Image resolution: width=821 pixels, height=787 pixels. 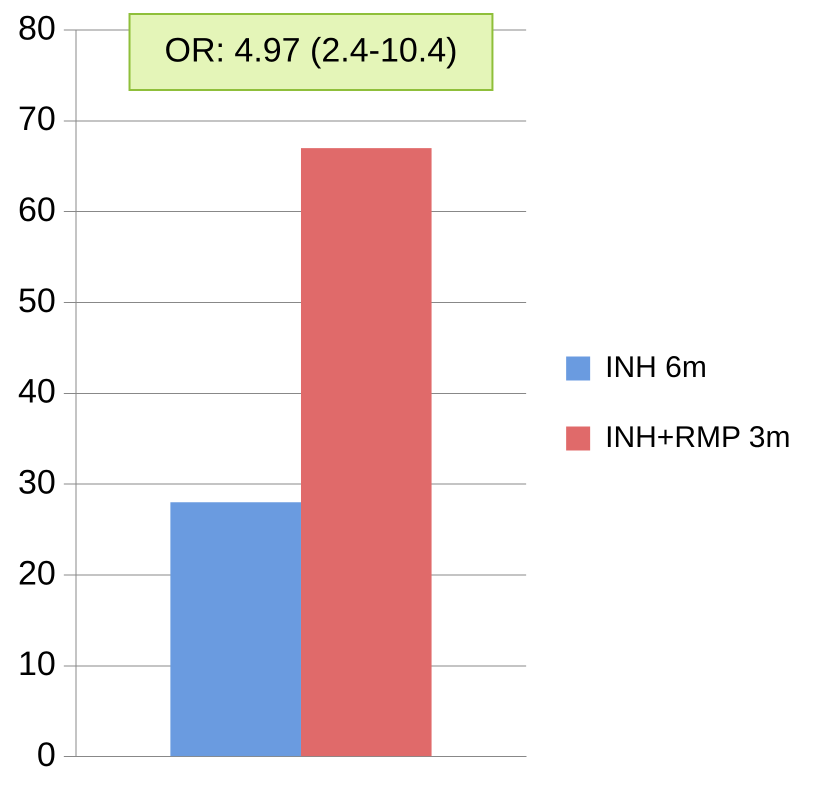 I want to click on y-tick-label: 0, so click(x=46, y=755).